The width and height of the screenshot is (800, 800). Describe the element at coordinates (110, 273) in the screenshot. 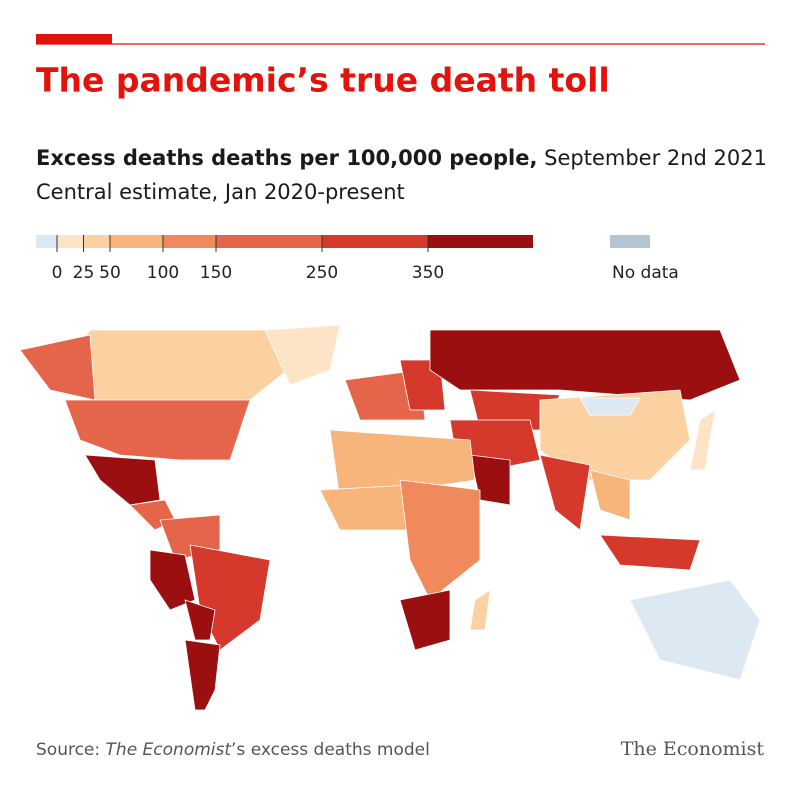

I see `legend-tick-label: 50` at that location.